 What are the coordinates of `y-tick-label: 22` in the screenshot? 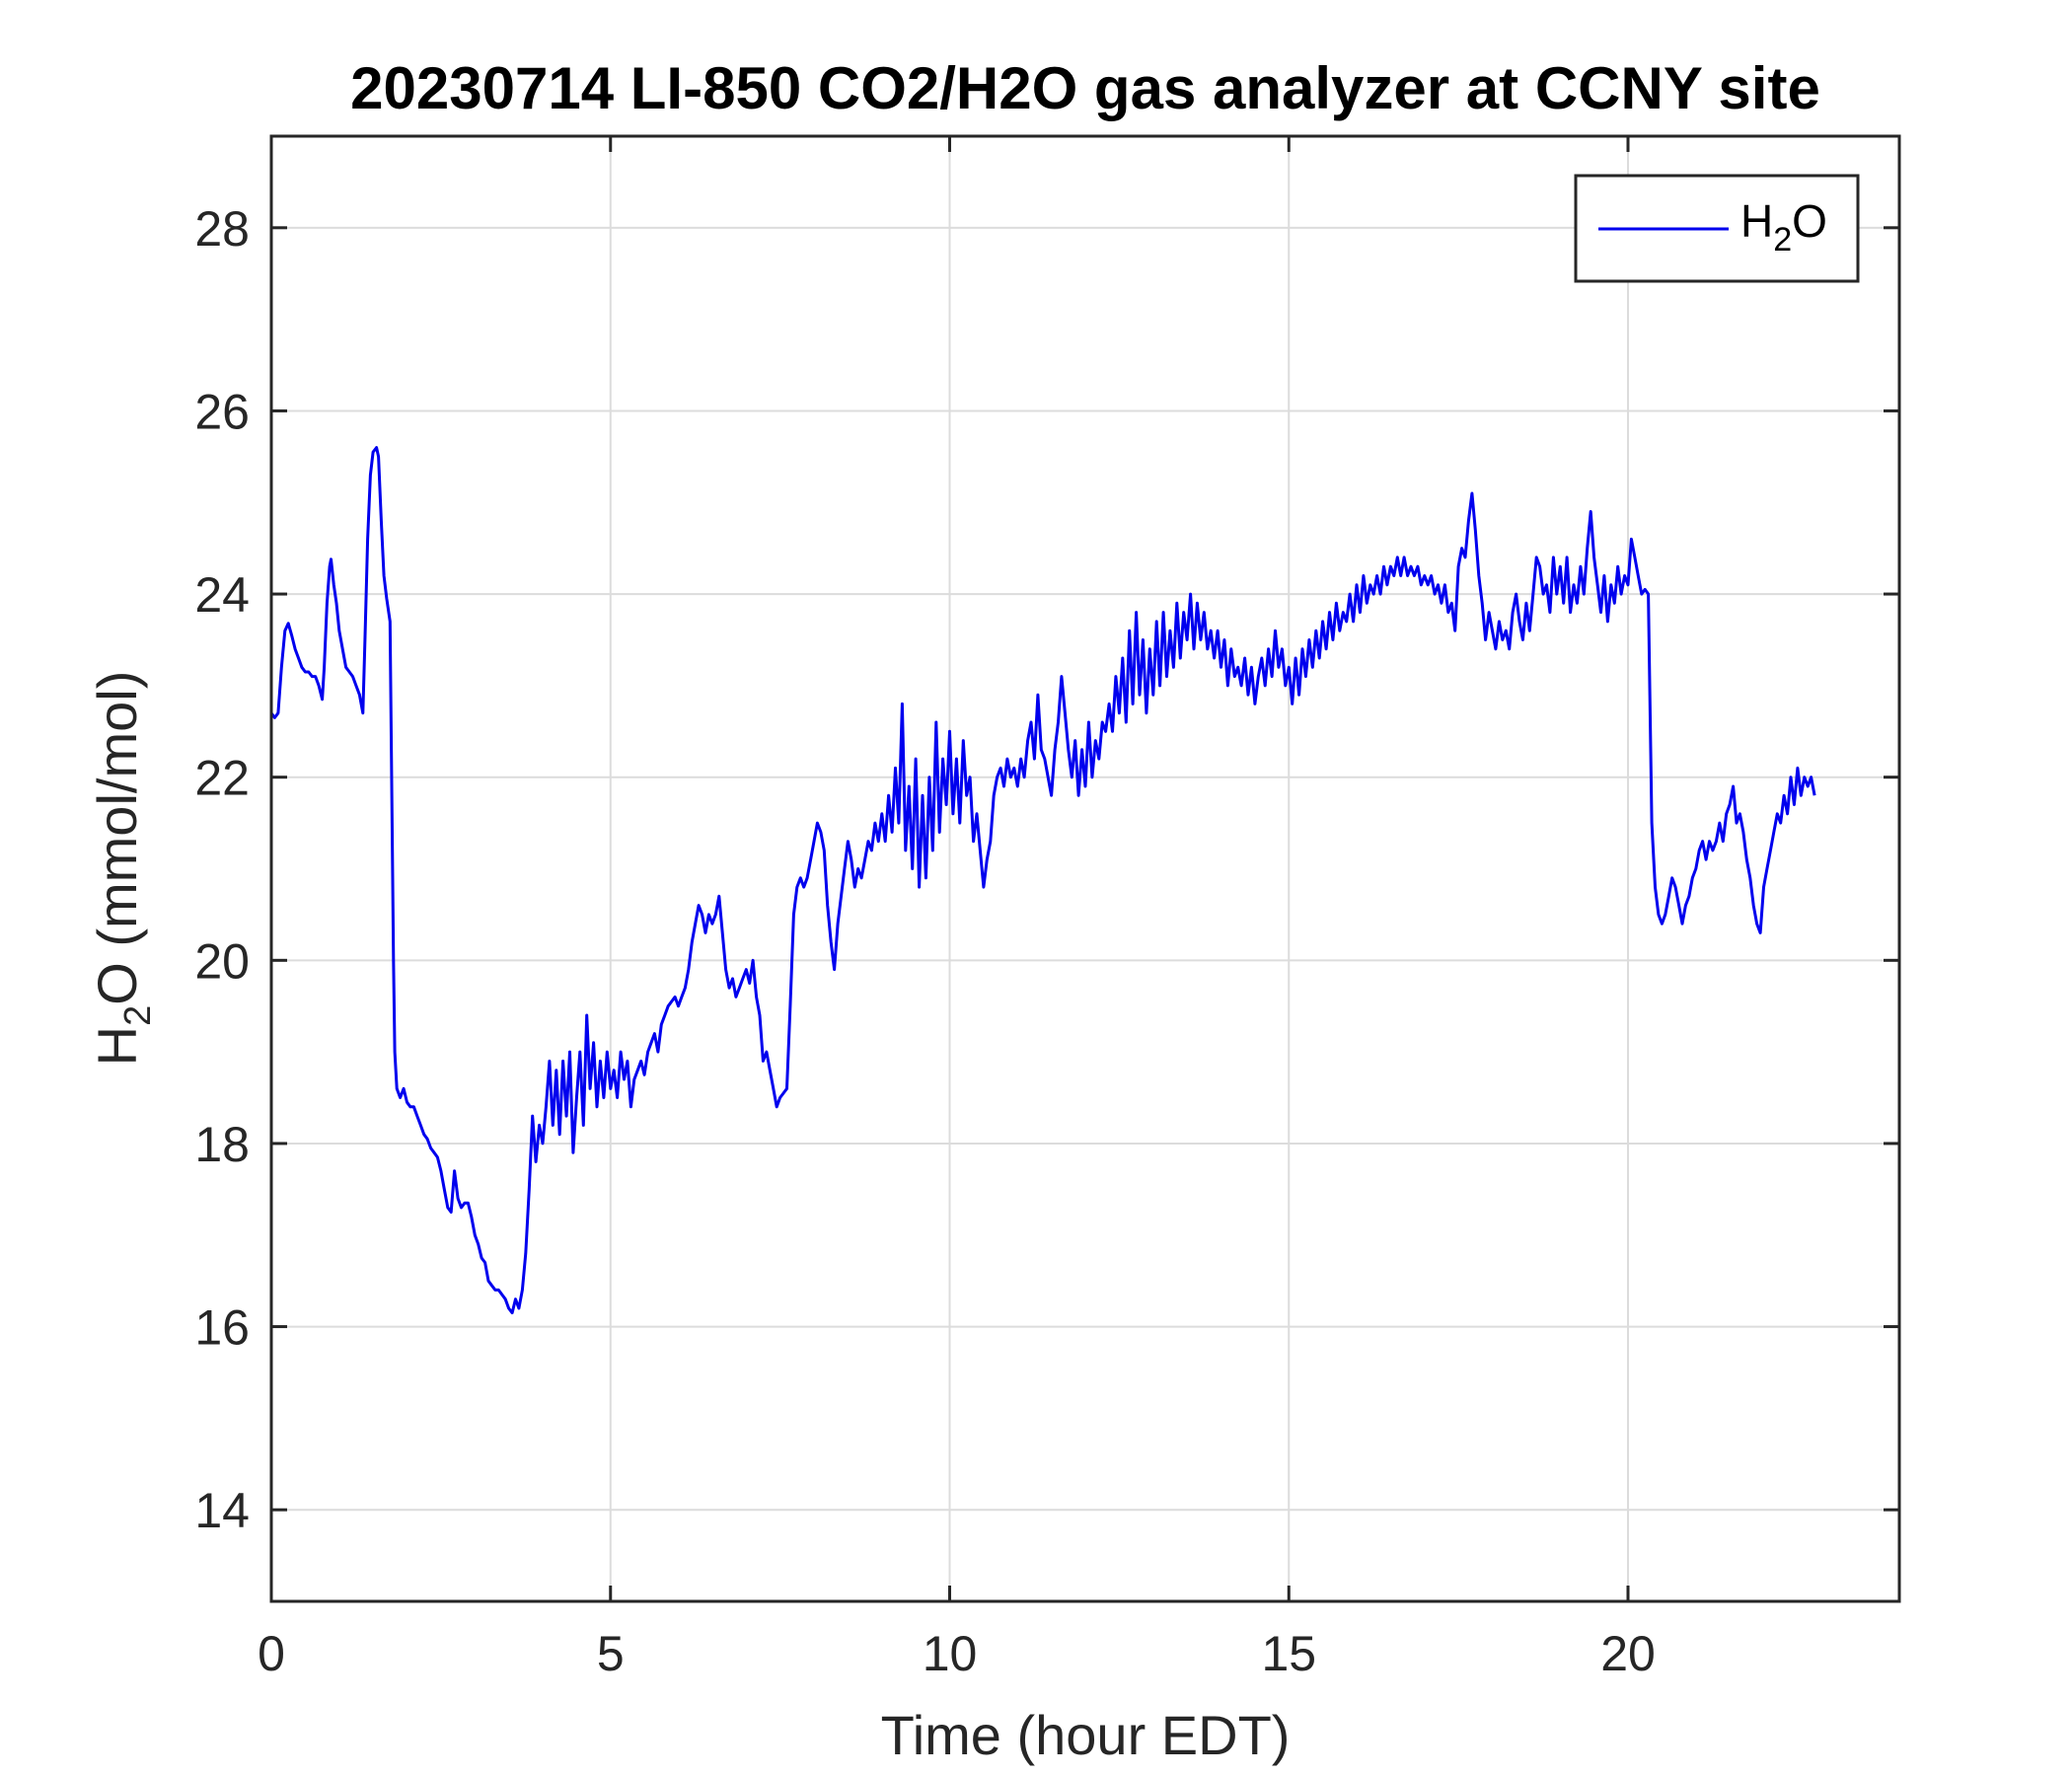 It's located at (222, 779).